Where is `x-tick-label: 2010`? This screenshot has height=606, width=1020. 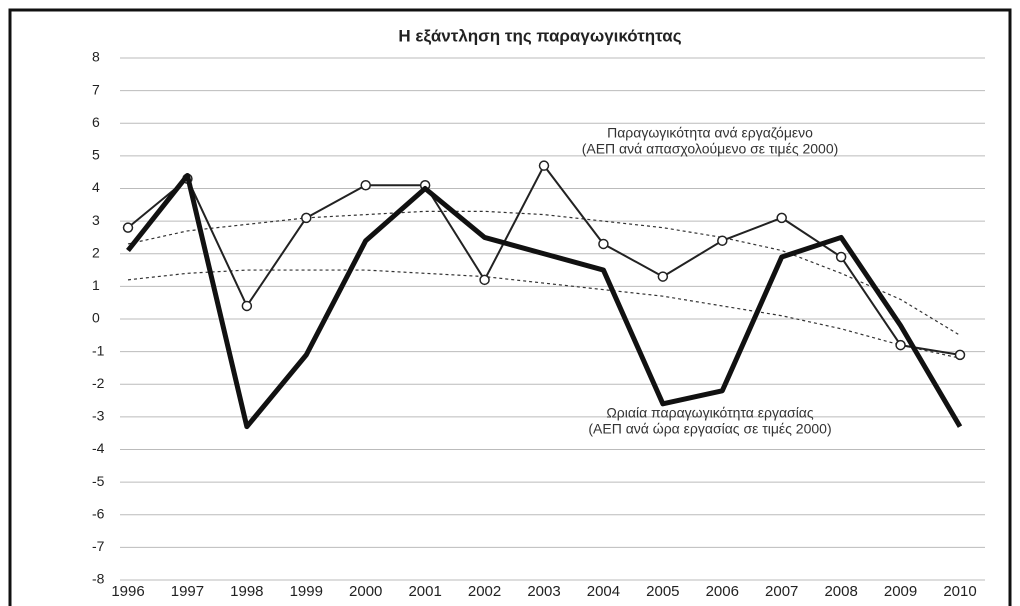 x-tick-label: 2010 is located at coordinates (959, 591).